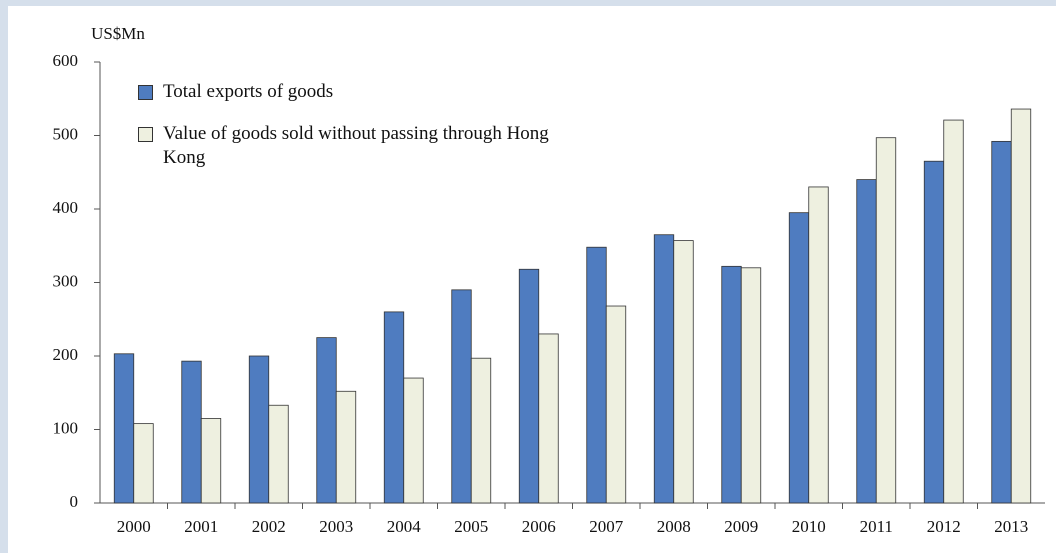 The image size is (1056, 553). I want to click on x-tick-label: 2001, so click(201, 526).